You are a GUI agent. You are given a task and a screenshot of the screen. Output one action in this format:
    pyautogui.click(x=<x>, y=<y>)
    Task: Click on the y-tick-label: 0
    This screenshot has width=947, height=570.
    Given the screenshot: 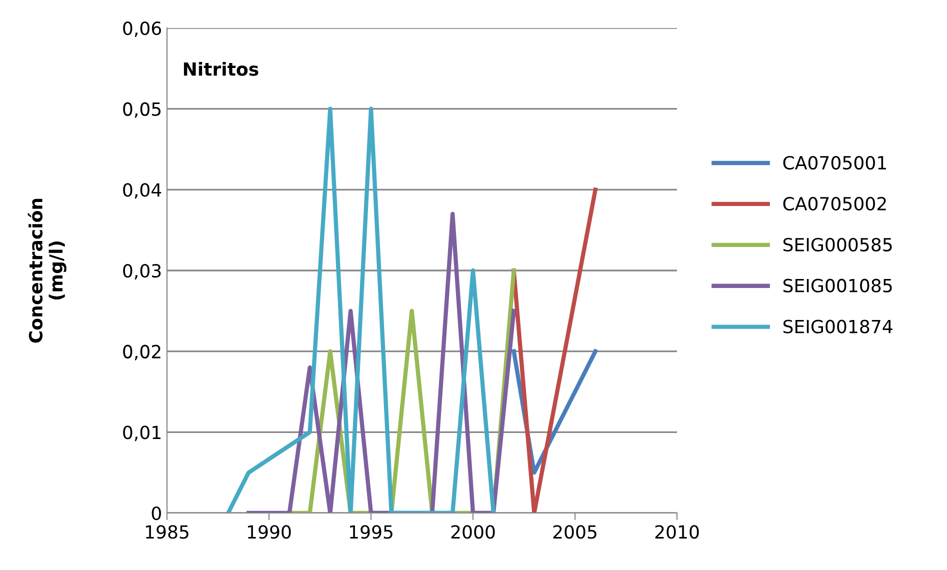 What is the action you would take?
    pyautogui.click(x=156, y=513)
    